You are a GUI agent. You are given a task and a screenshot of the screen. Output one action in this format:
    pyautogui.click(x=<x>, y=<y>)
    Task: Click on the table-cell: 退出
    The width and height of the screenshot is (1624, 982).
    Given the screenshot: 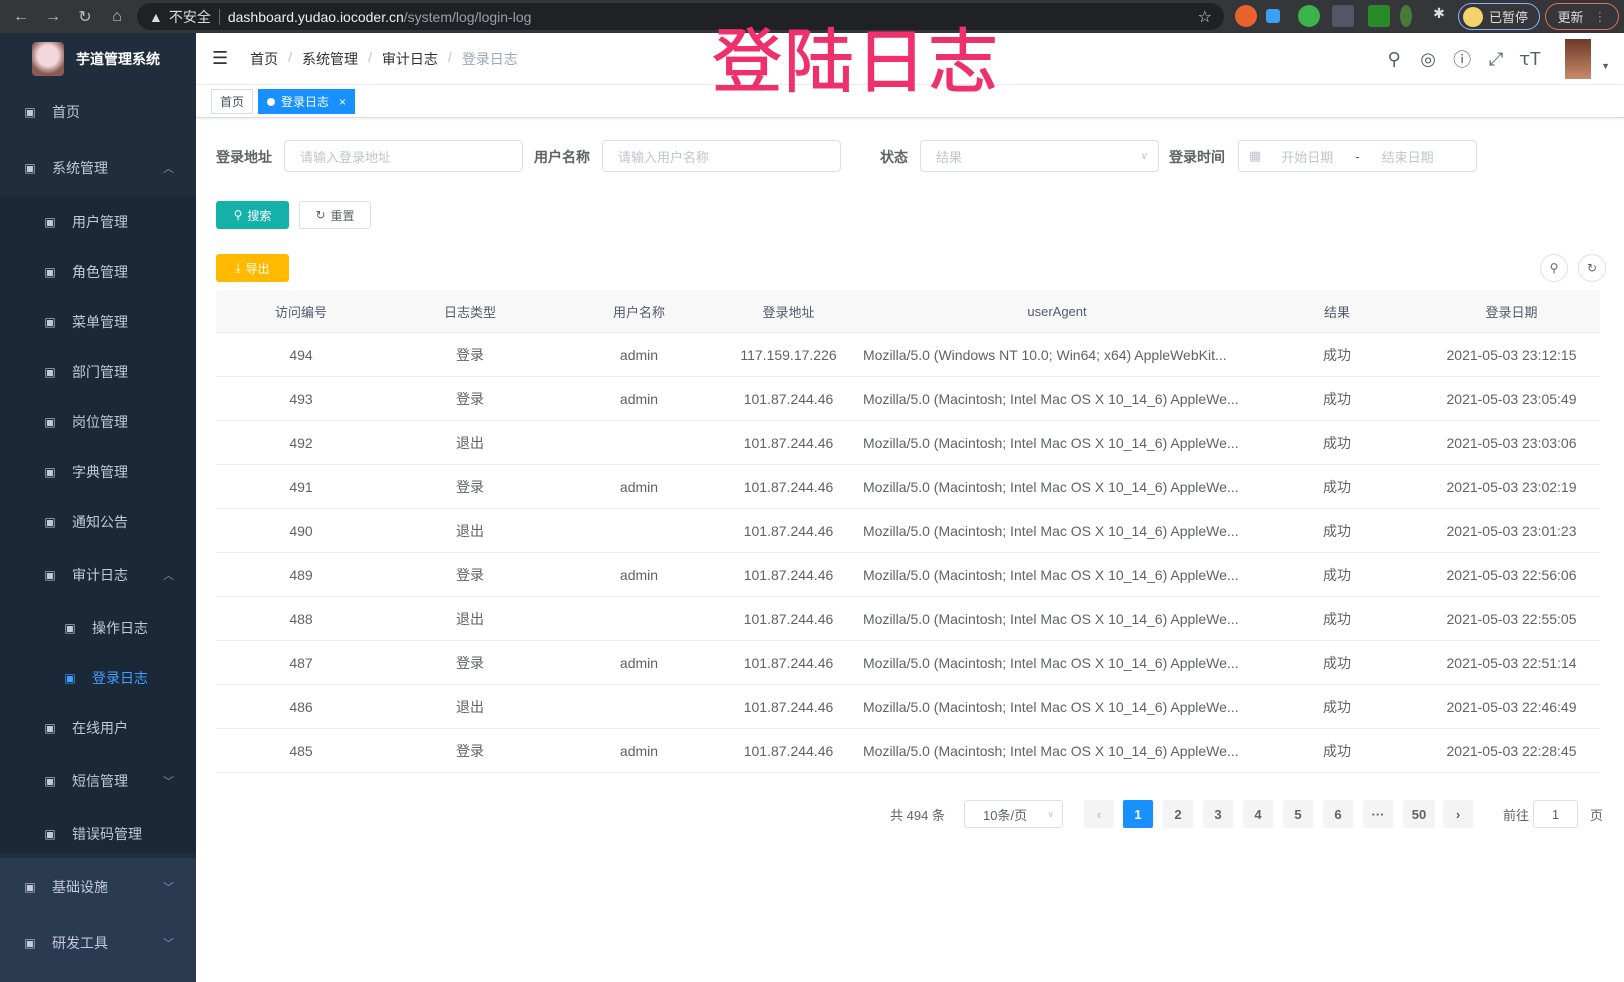 What is the action you would take?
    pyautogui.click(x=470, y=618)
    